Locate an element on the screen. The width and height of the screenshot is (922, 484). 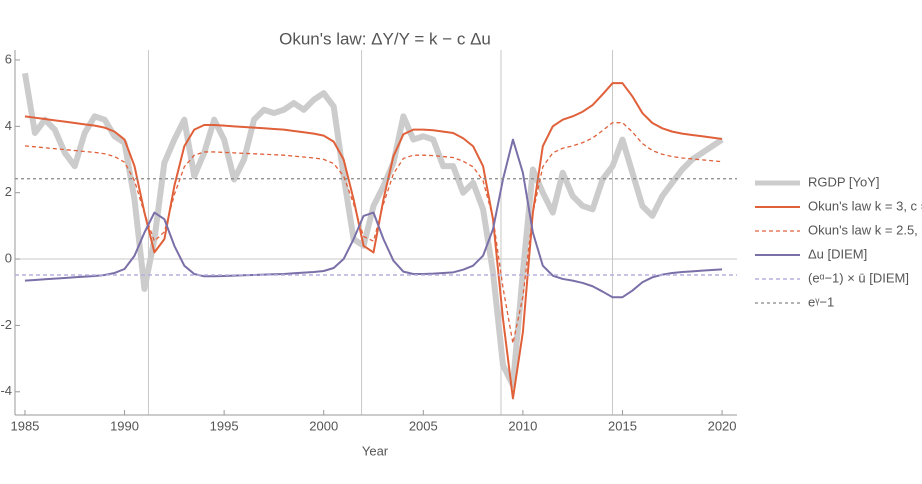
y-tick-label: 2 is located at coordinates (8, 191).